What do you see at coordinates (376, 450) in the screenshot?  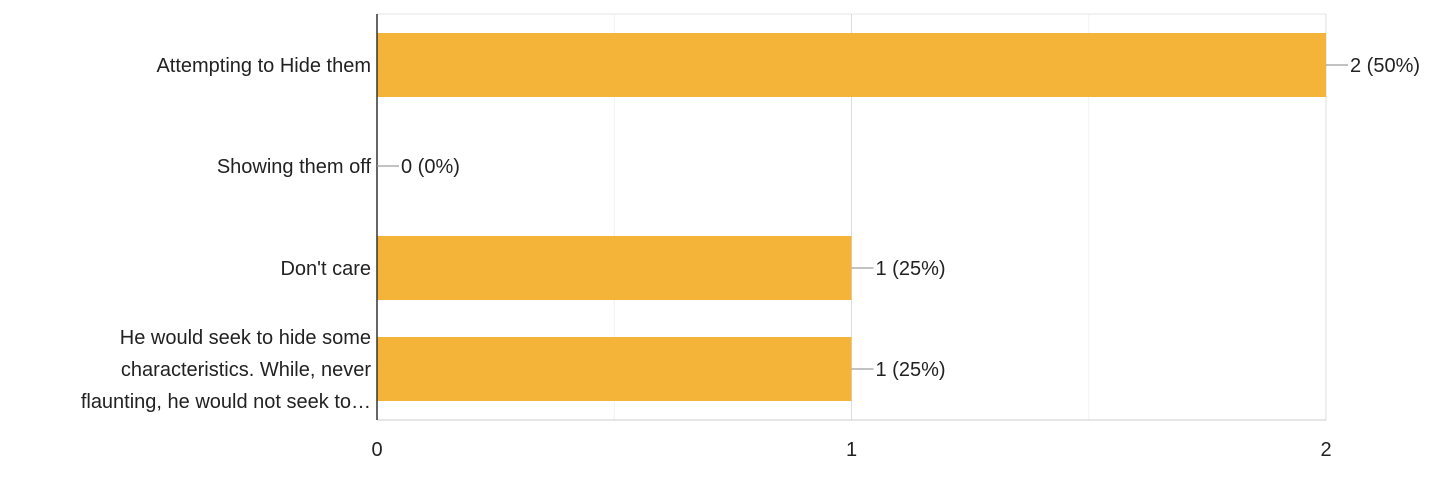 I see `x-tick-label: 0` at bounding box center [376, 450].